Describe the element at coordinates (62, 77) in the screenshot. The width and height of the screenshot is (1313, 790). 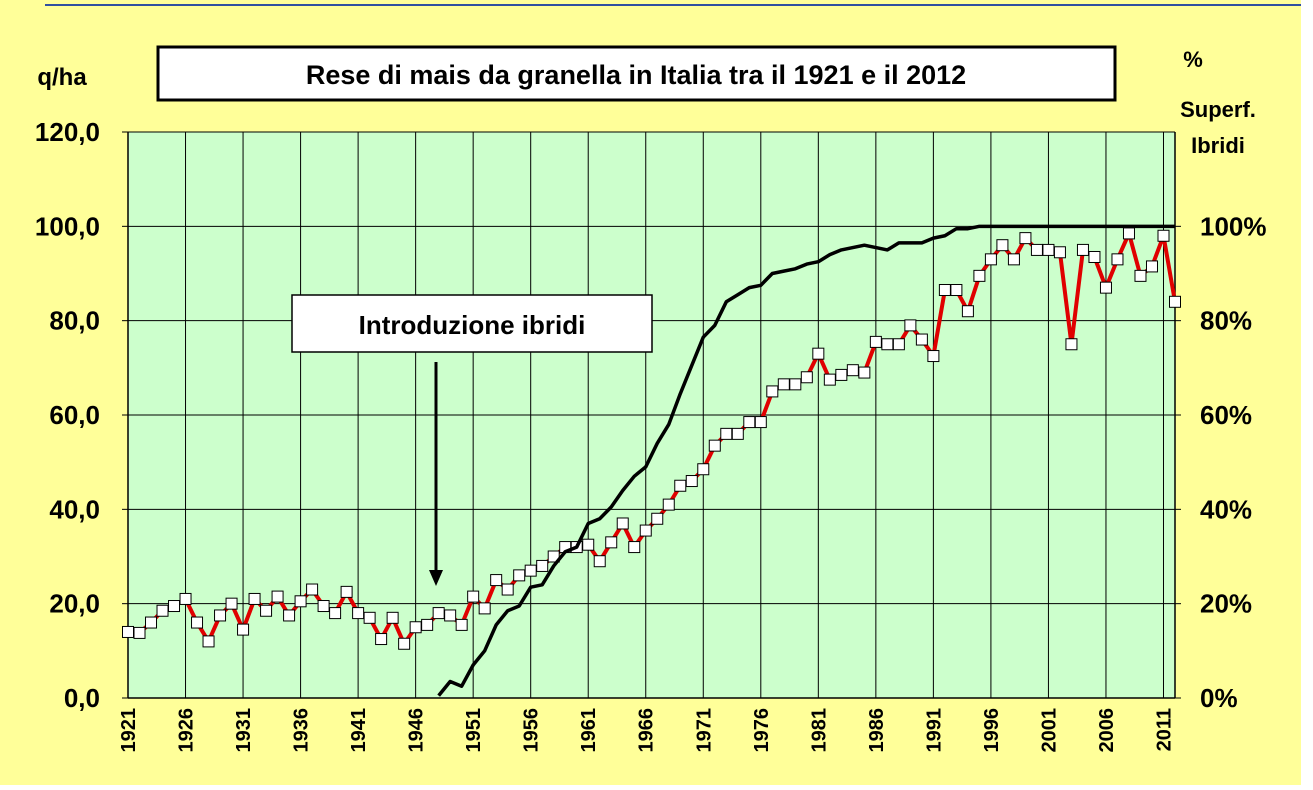
I see `y-axis-label: q/ha` at that location.